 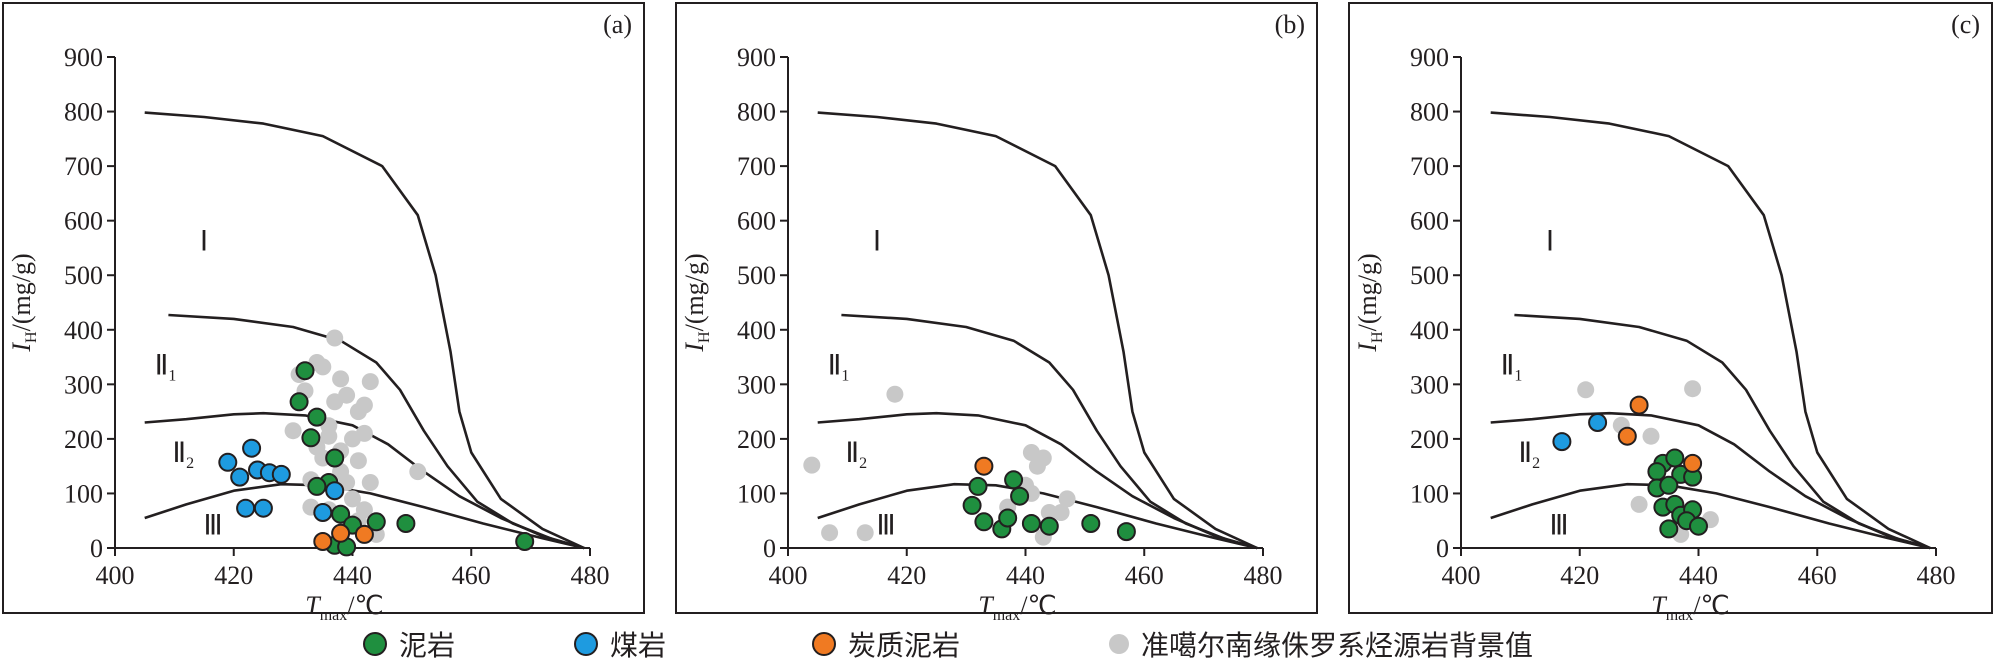 I want to click on legend-marker-coal, so click(x=586, y=644).